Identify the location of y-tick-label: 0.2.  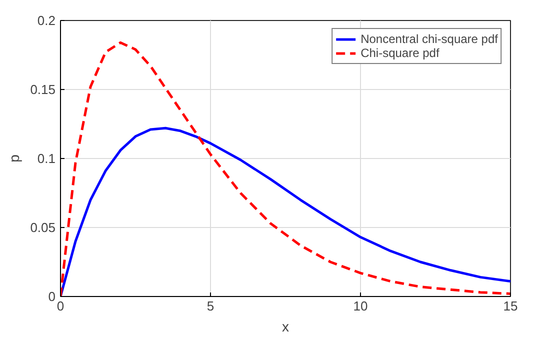
(46, 20).